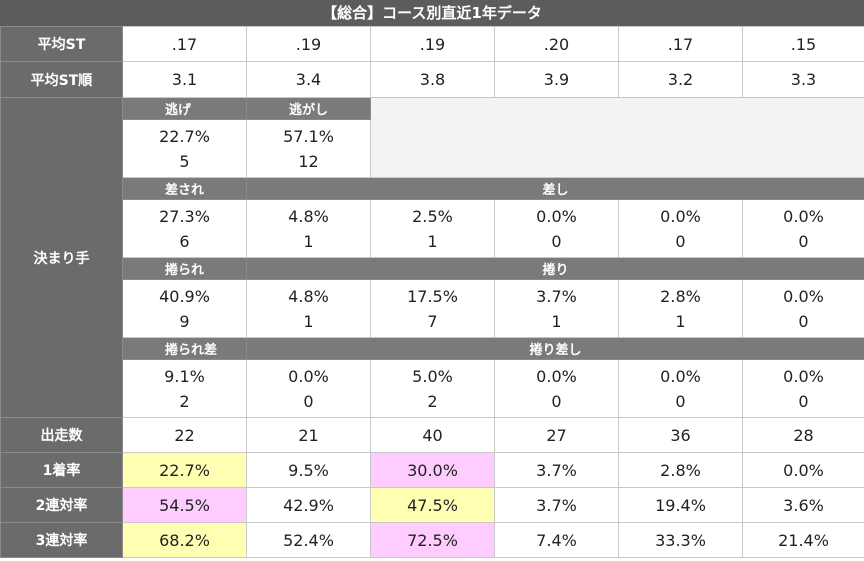  What do you see at coordinates (184, 321) in the screenshot?
I see `cell-count: 9` at bounding box center [184, 321].